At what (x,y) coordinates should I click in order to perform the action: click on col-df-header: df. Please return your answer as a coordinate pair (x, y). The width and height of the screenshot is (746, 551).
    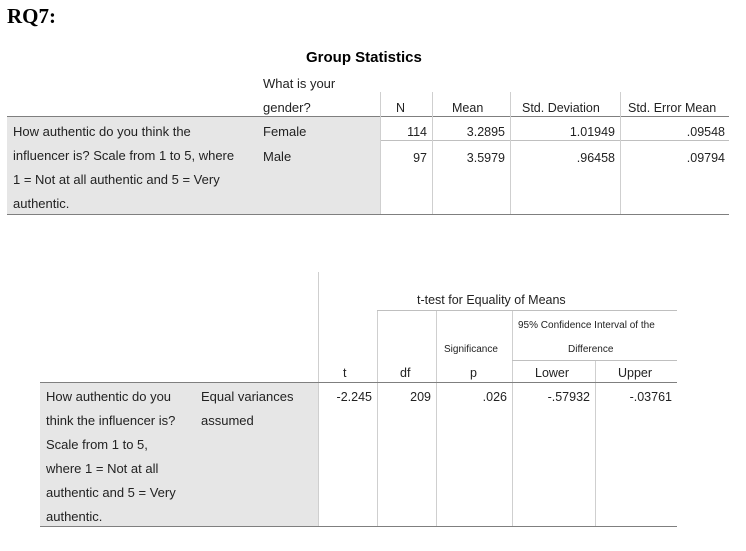
    Looking at the image, I should click on (405, 373).